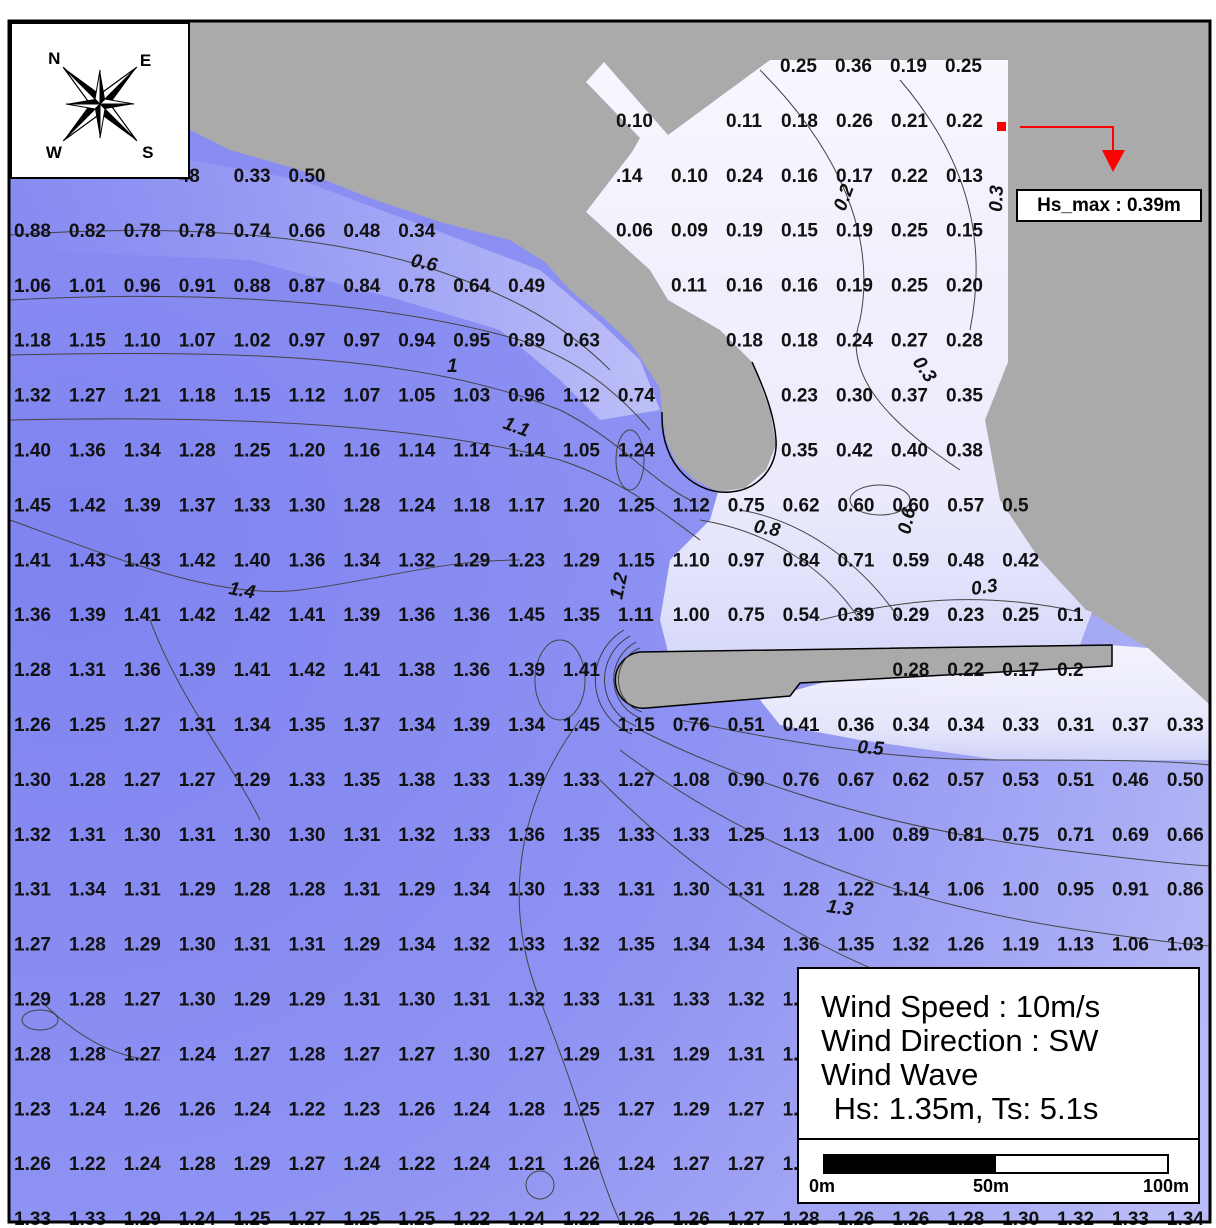  Describe the element at coordinates (416, 451) in the screenshot. I see `wave-height-value: 1.14` at that location.